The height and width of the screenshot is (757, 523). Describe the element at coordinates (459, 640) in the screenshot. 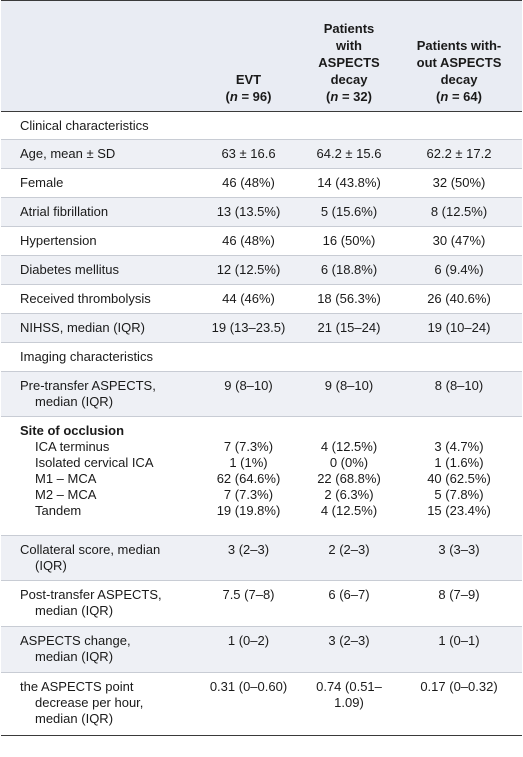

I see `cell-nodecay: 1 (0–1)` at that location.